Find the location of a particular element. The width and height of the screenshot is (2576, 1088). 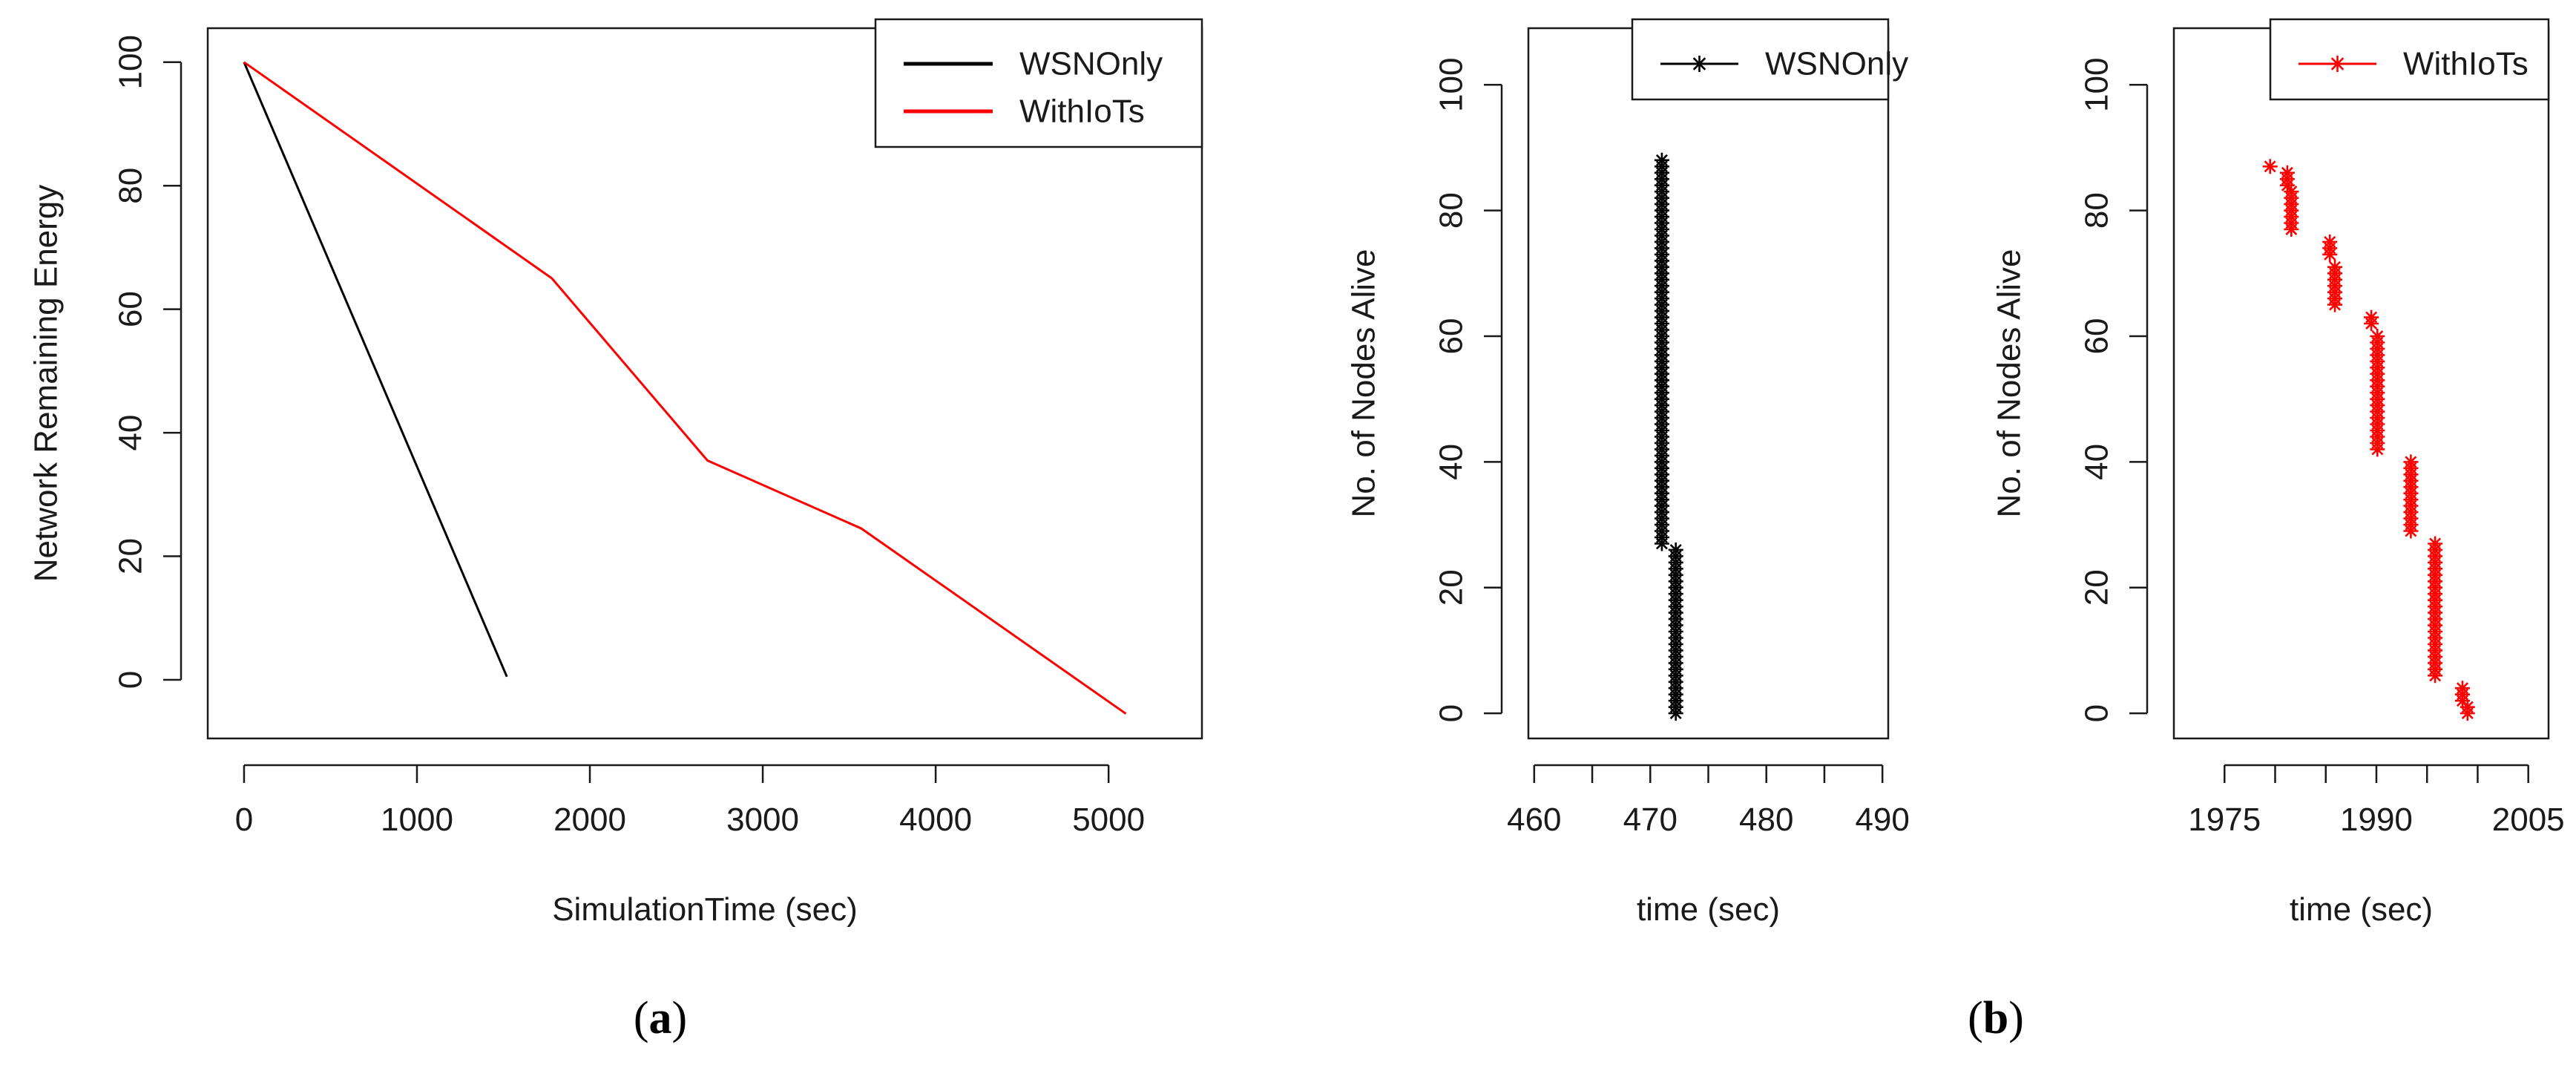

caption-a-letter: a is located at coordinates (660, 1018).